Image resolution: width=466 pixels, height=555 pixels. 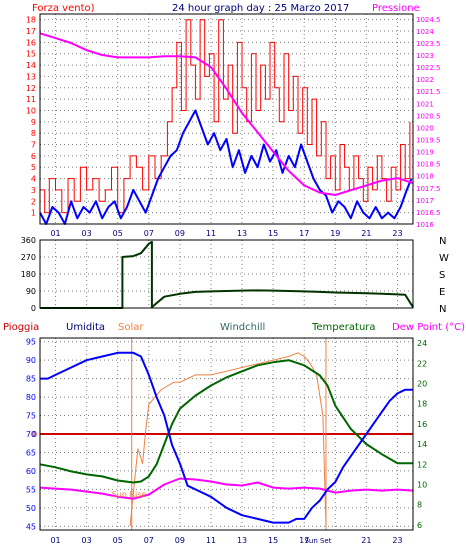 What do you see at coordinates (31, 342) in the screenshot?
I see `humidity-tick-label: 95` at bounding box center [31, 342].